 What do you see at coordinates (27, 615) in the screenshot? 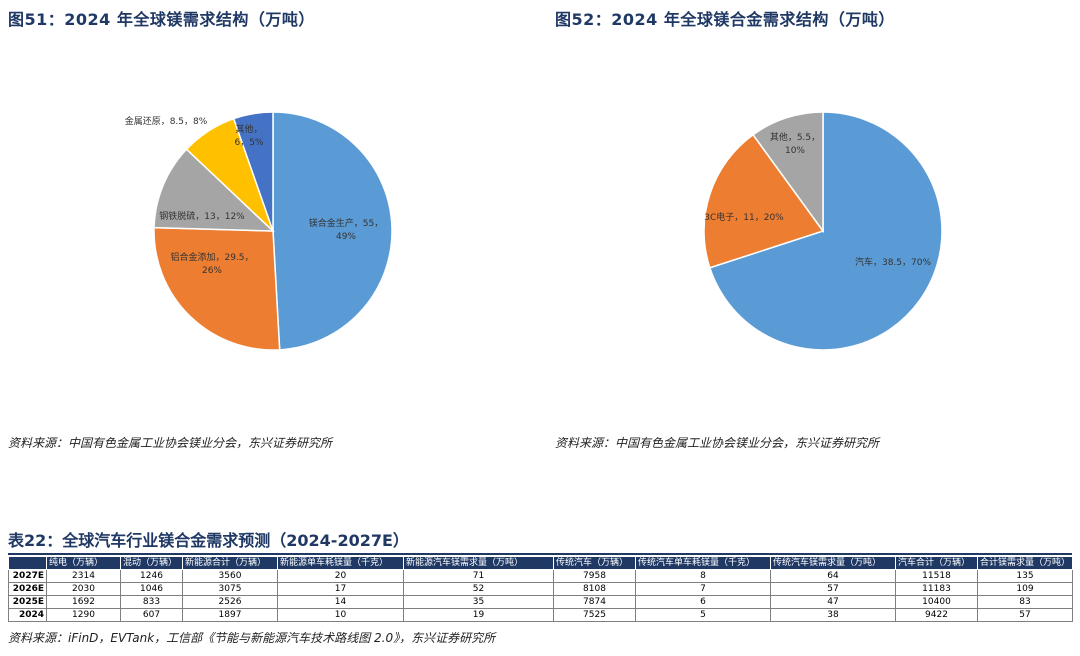
I see `row-year-cell: 2024` at bounding box center [27, 615].